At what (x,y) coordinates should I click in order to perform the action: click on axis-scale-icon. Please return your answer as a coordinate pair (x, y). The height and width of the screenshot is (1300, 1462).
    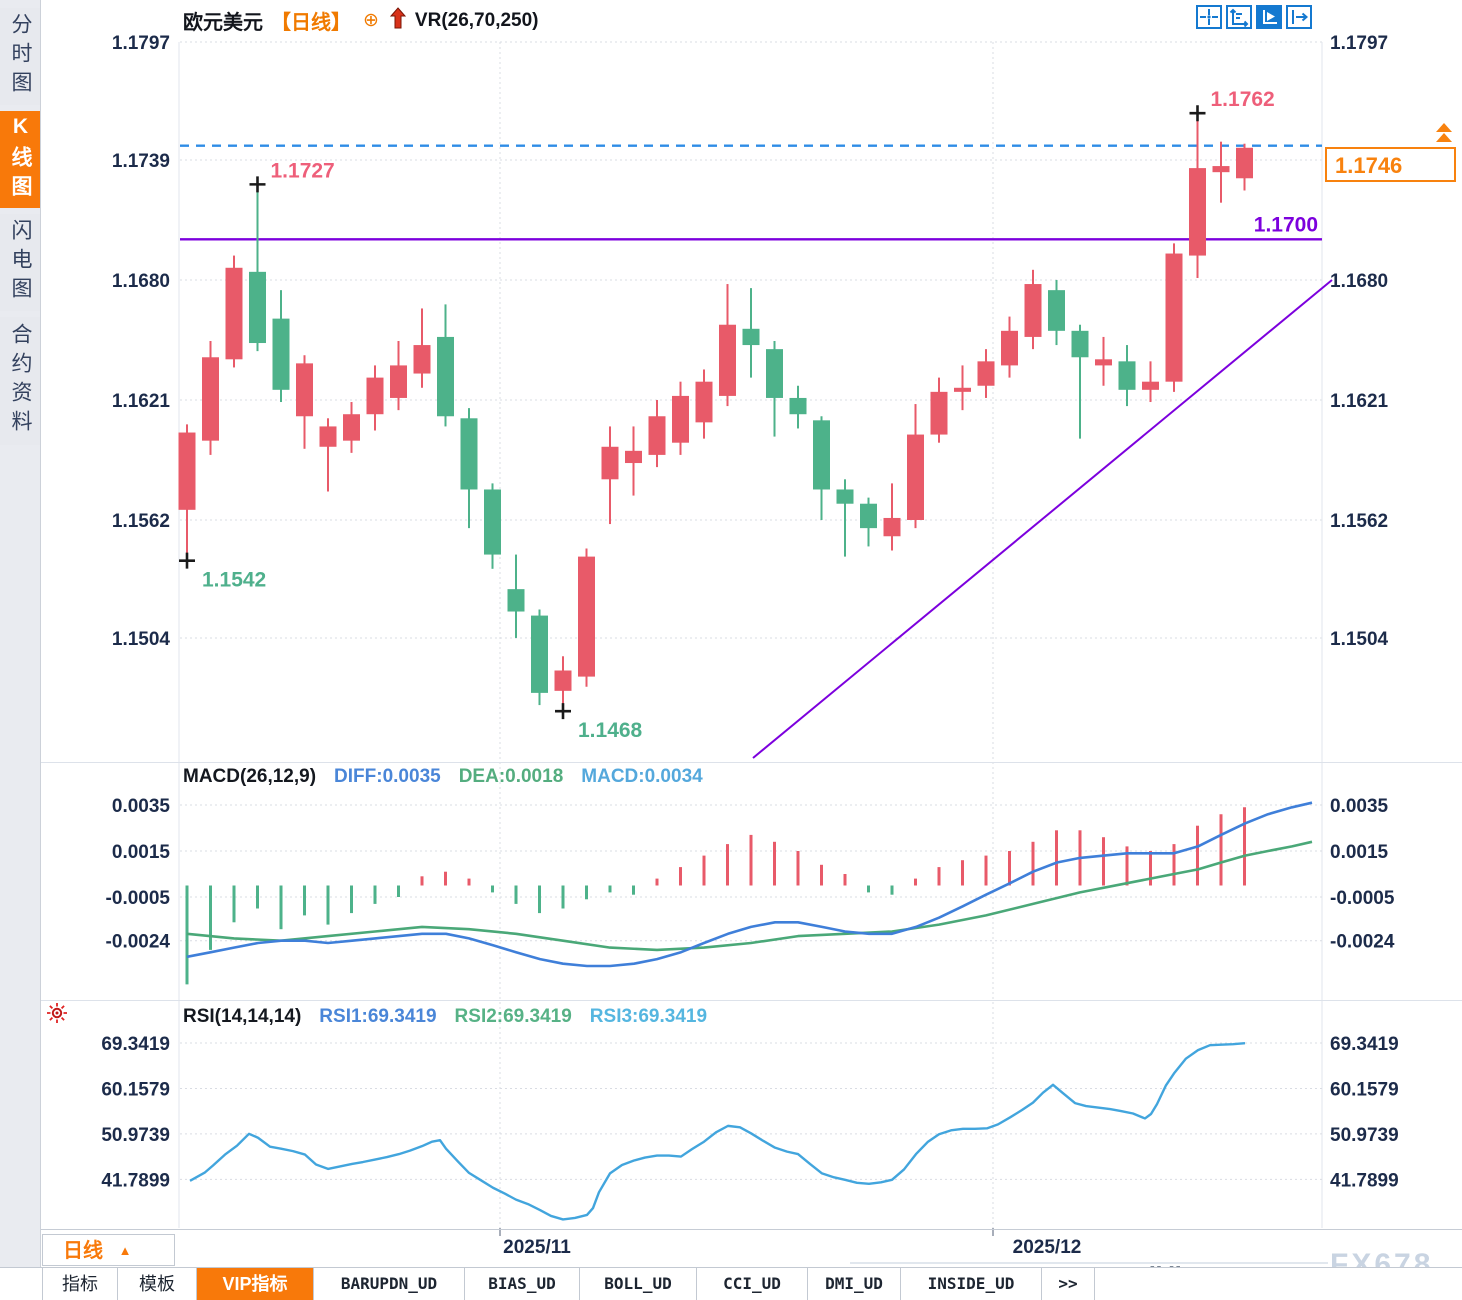
    Looking at the image, I should click on (1239, 17).